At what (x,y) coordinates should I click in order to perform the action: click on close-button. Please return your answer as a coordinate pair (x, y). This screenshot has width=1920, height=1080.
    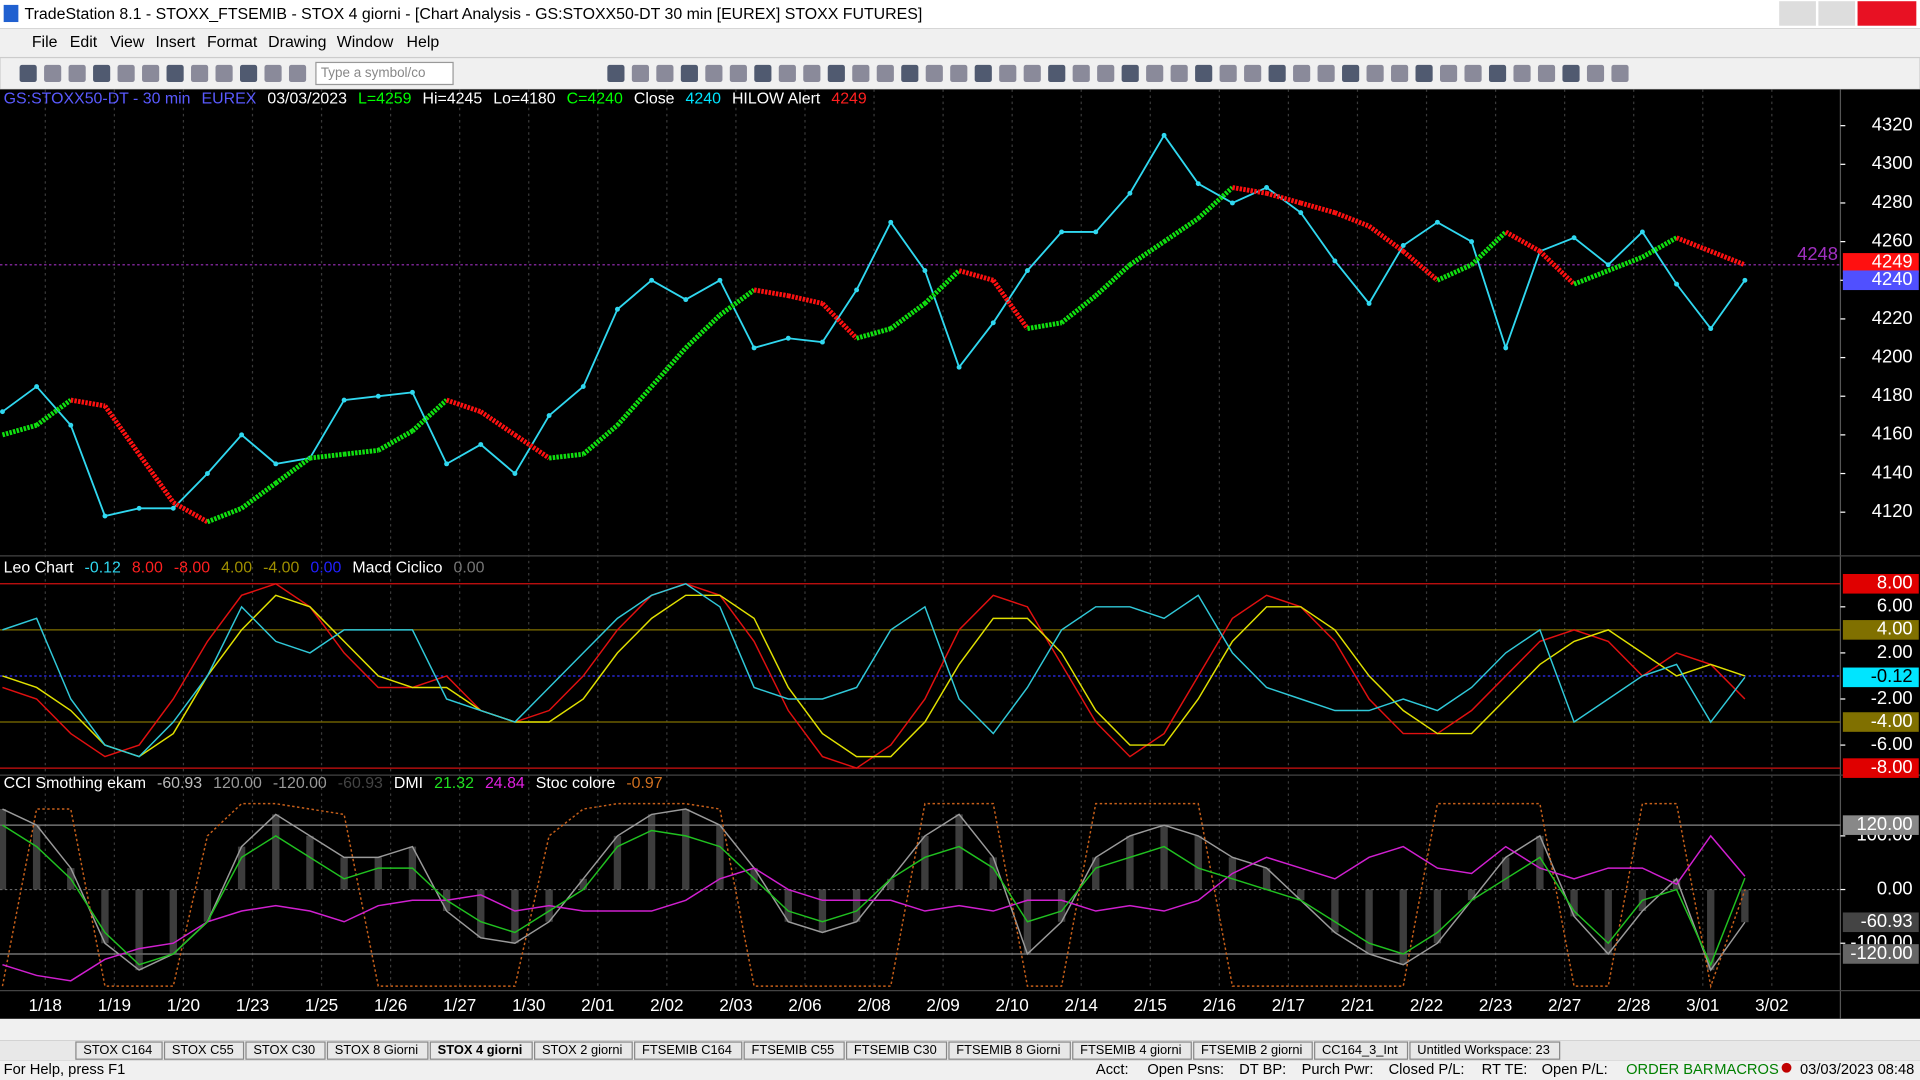
    Looking at the image, I should click on (1887, 13).